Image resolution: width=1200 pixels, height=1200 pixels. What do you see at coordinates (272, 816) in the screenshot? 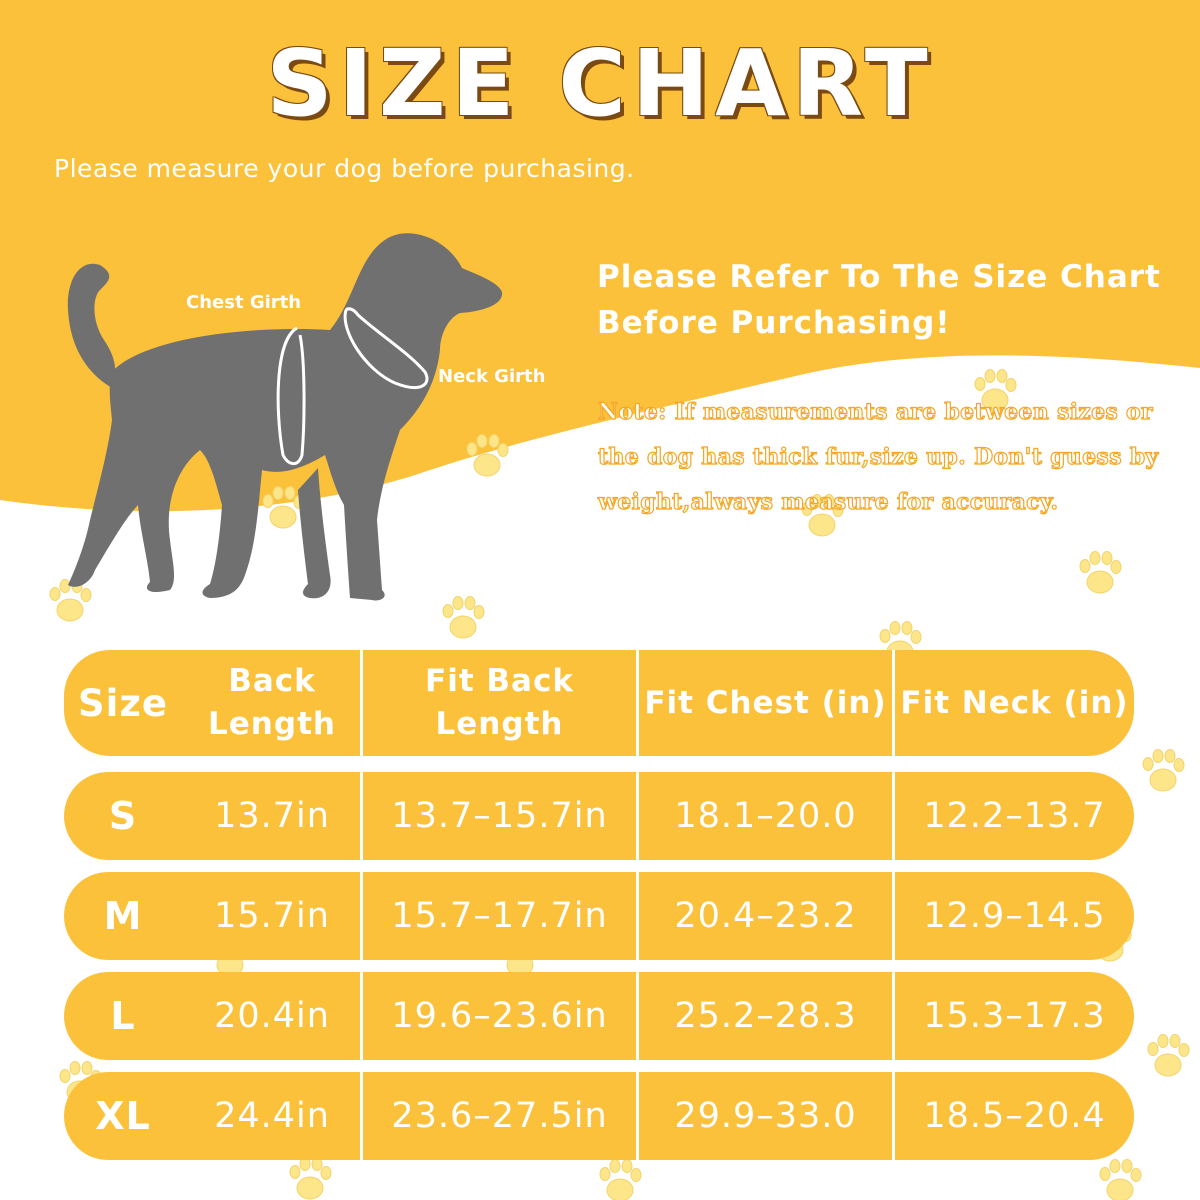
I see `cell-back-length: 13.7in` at bounding box center [272, 816].